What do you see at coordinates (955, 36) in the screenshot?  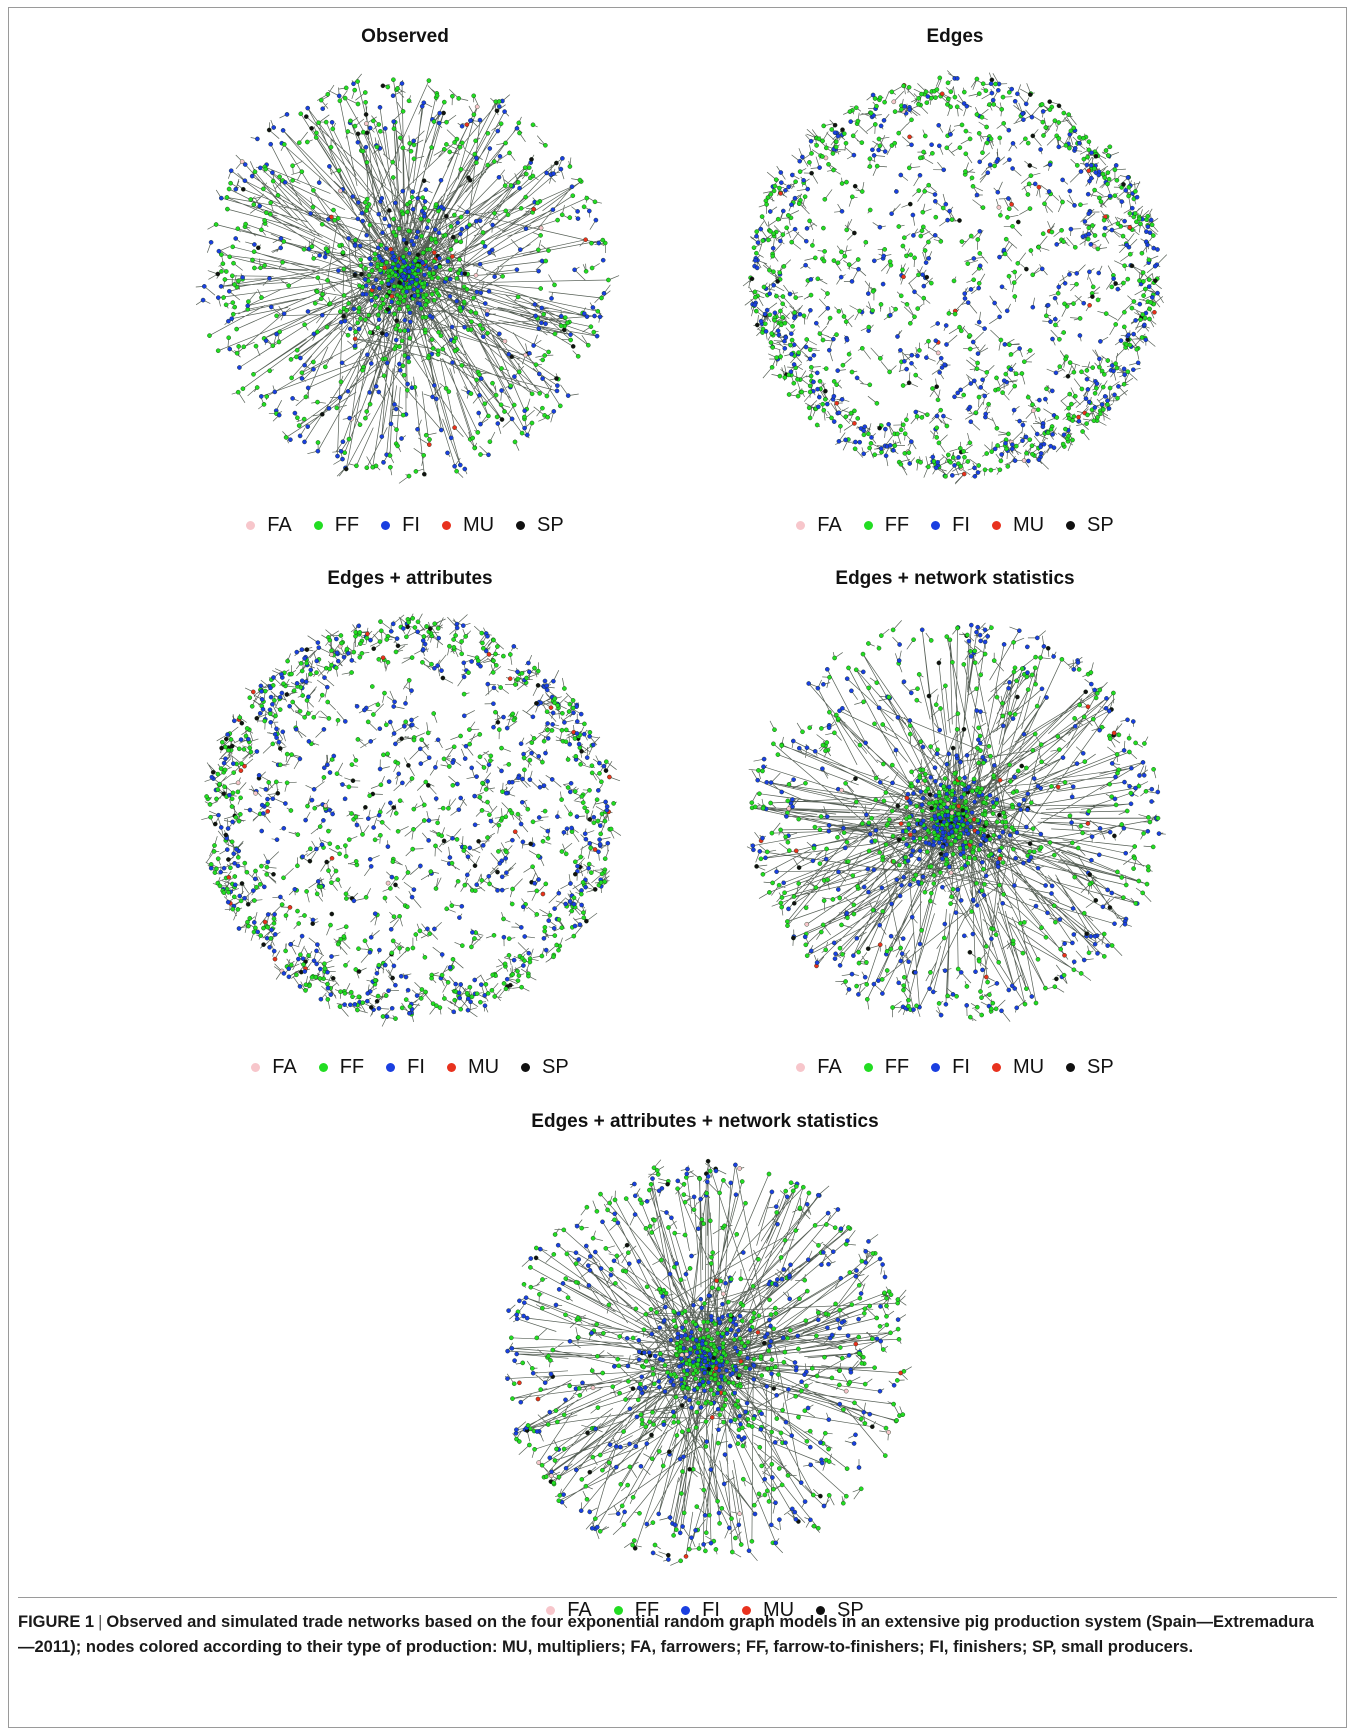 I see `panel-title: Edges` at bounding box center [955, 36].